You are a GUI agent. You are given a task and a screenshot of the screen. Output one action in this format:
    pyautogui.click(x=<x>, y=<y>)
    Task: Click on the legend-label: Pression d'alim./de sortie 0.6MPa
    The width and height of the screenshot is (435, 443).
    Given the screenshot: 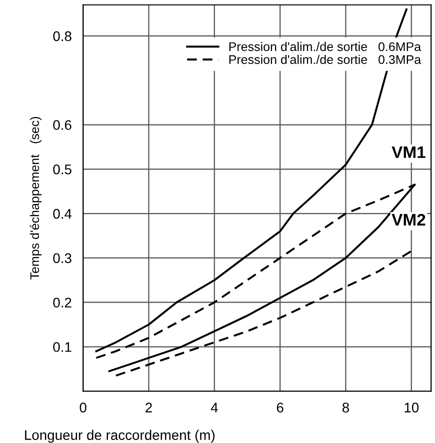 What is the action you would take?
    pyautogui.click(x=325, y=47)
    